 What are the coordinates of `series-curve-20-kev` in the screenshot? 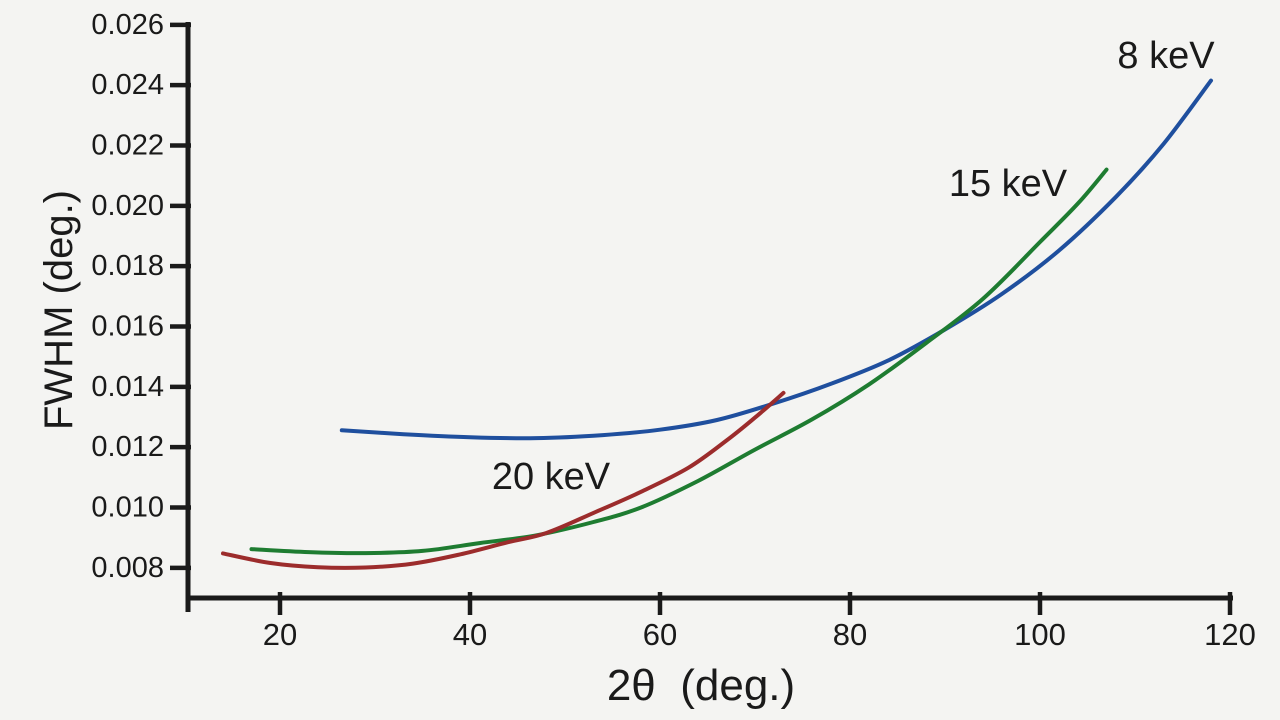 It's located at (503, 480).